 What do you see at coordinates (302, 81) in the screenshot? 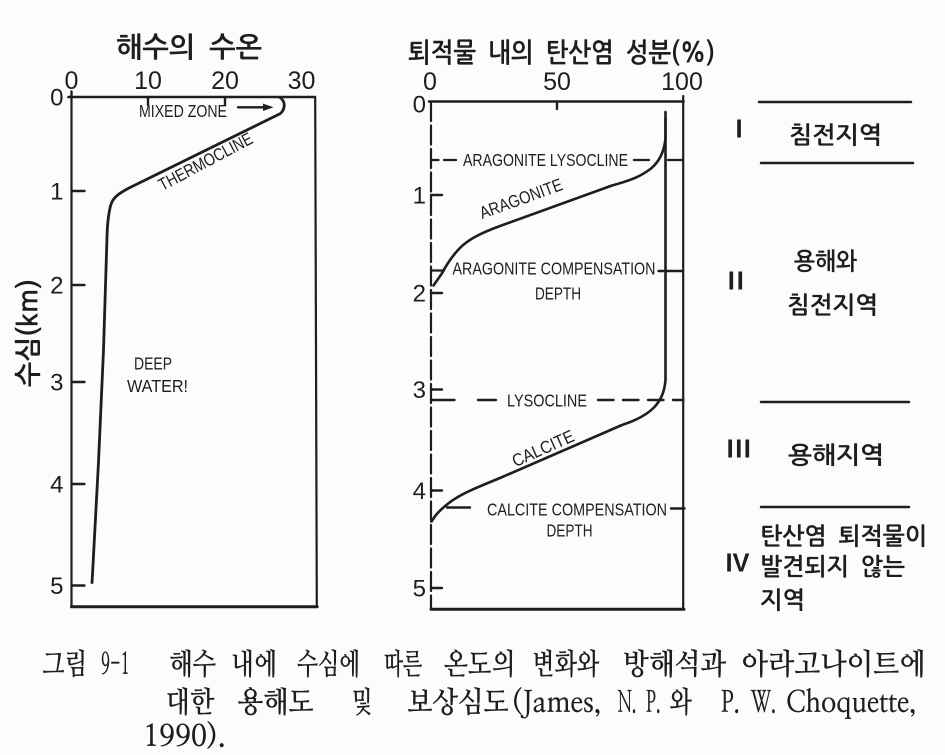
I see `svg-text: 30` at bounding box center [302, 81].